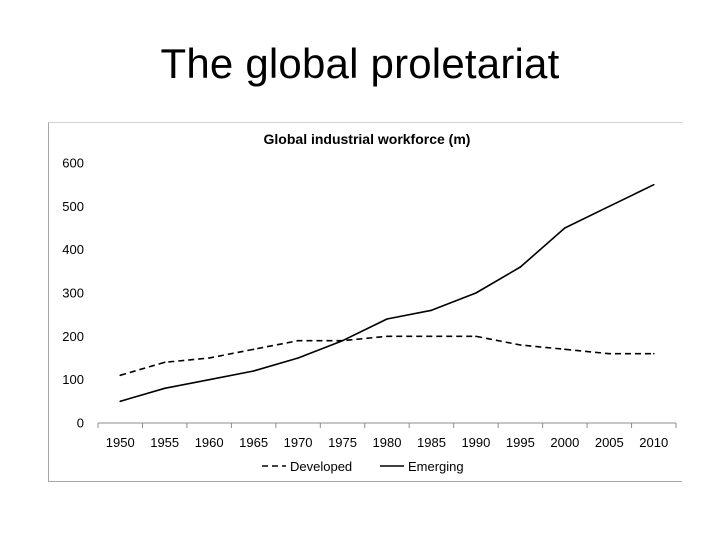 Image resolution: width=720 pixels, height=540 pixels. Describe the element at coordinates (253, 442) in the screenshot. I see `x-tick-label: 1965` at that location.